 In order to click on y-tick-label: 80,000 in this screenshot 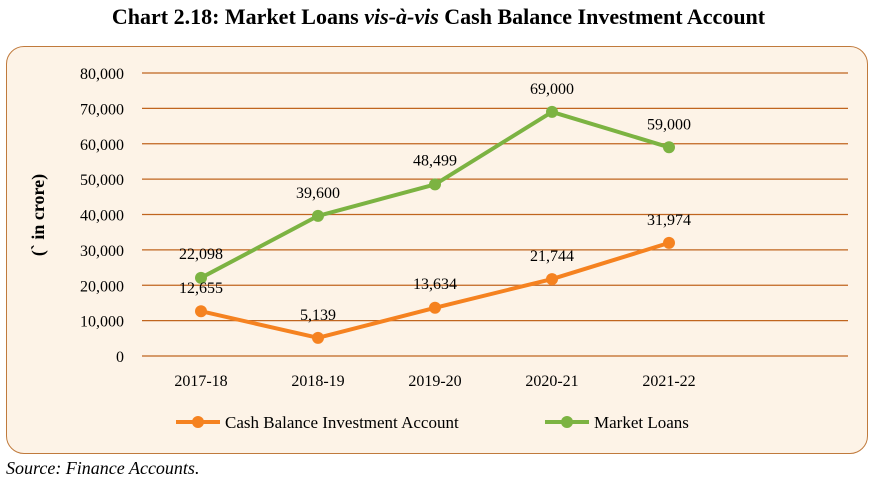, I will do `click(102, 74)`.